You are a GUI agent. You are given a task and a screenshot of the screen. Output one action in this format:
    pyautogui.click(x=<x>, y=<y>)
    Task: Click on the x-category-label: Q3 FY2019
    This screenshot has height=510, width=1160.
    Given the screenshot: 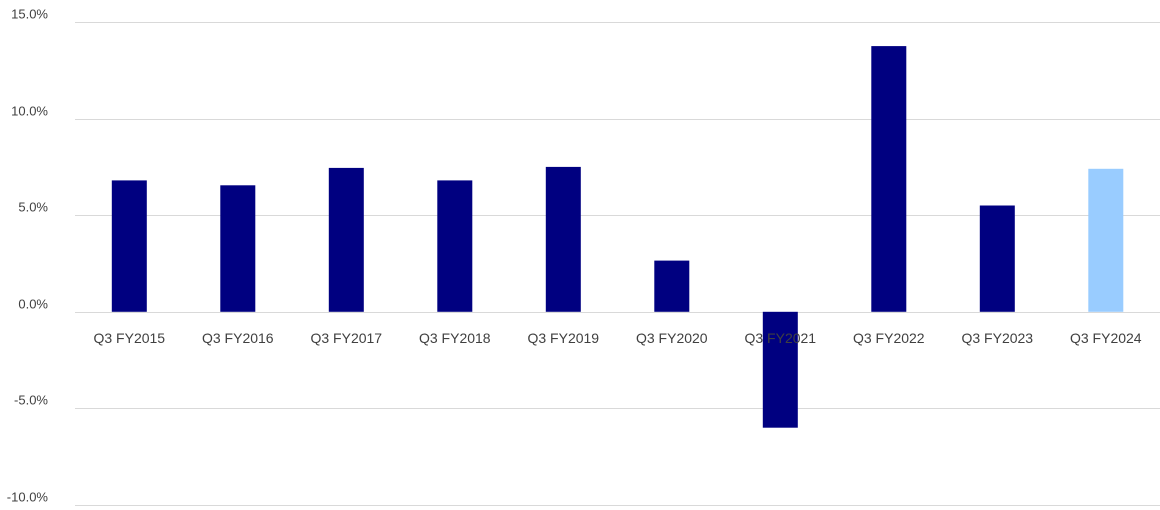 What is the action you would take?
    pyautogui.click(x=563, y=338)
    